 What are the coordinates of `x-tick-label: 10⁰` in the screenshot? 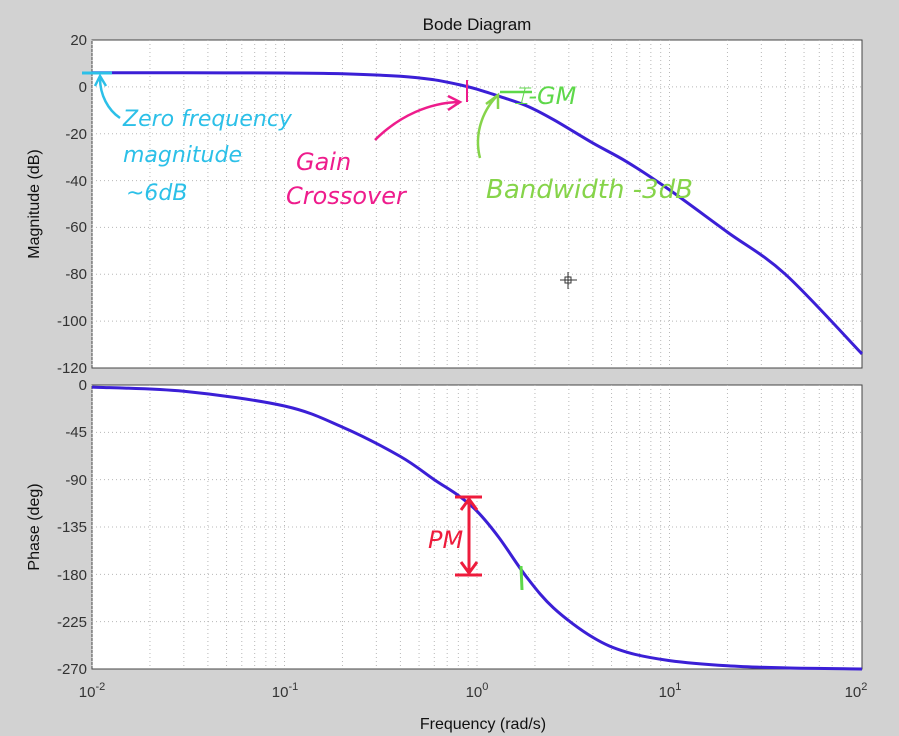 It's located at (477, 691).